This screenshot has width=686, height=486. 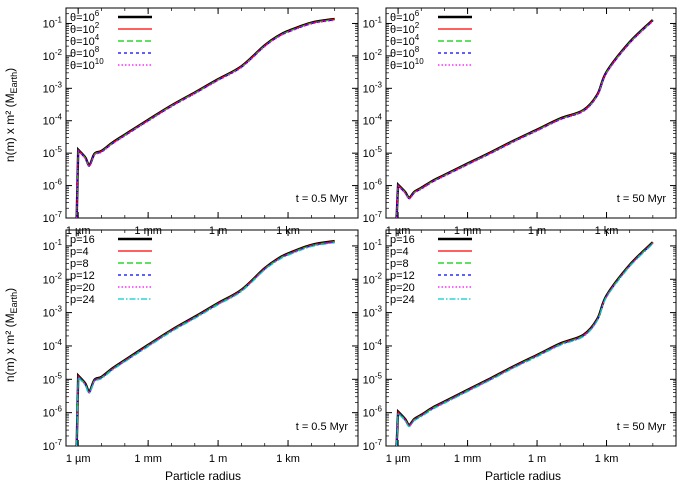 I want to click on y-axis-label-top: n(m) x m² (MEarth), so click(x=11, y=115).